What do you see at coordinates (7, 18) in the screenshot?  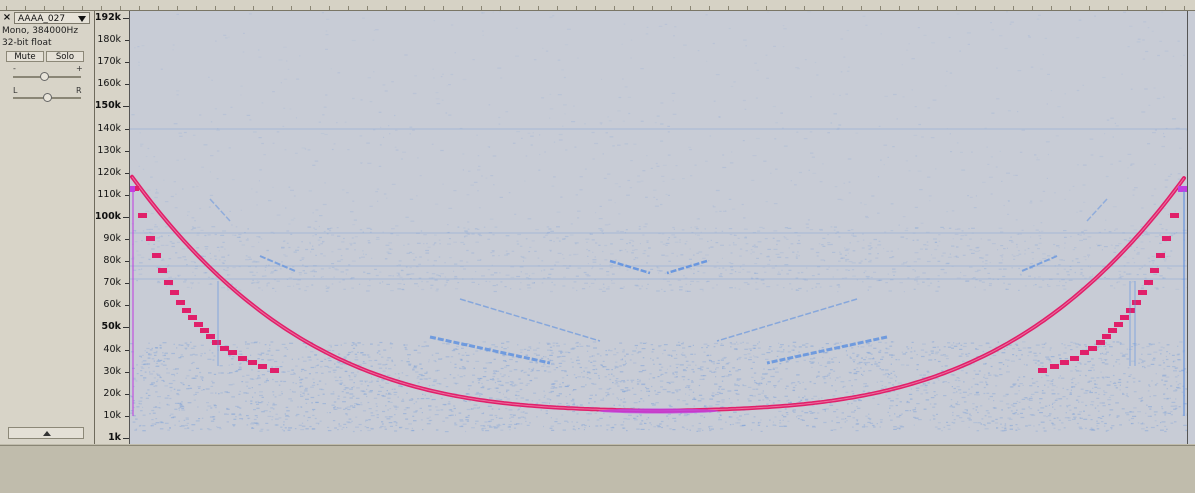 I see `close-track-icon: ×` at bounding box center [7, 18].